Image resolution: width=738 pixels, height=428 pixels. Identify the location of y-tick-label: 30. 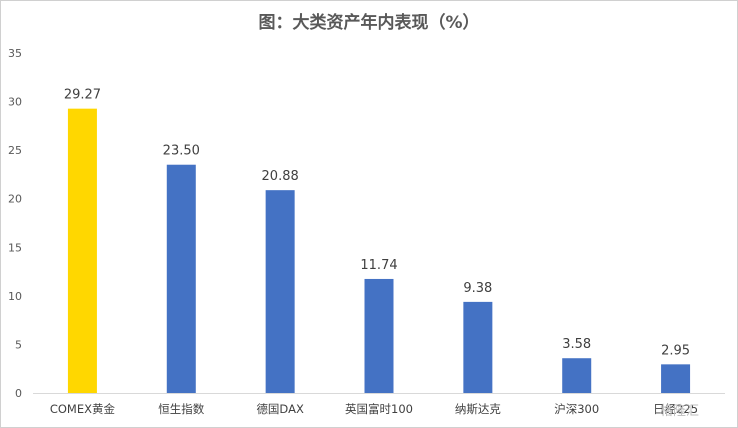
(15, 102).